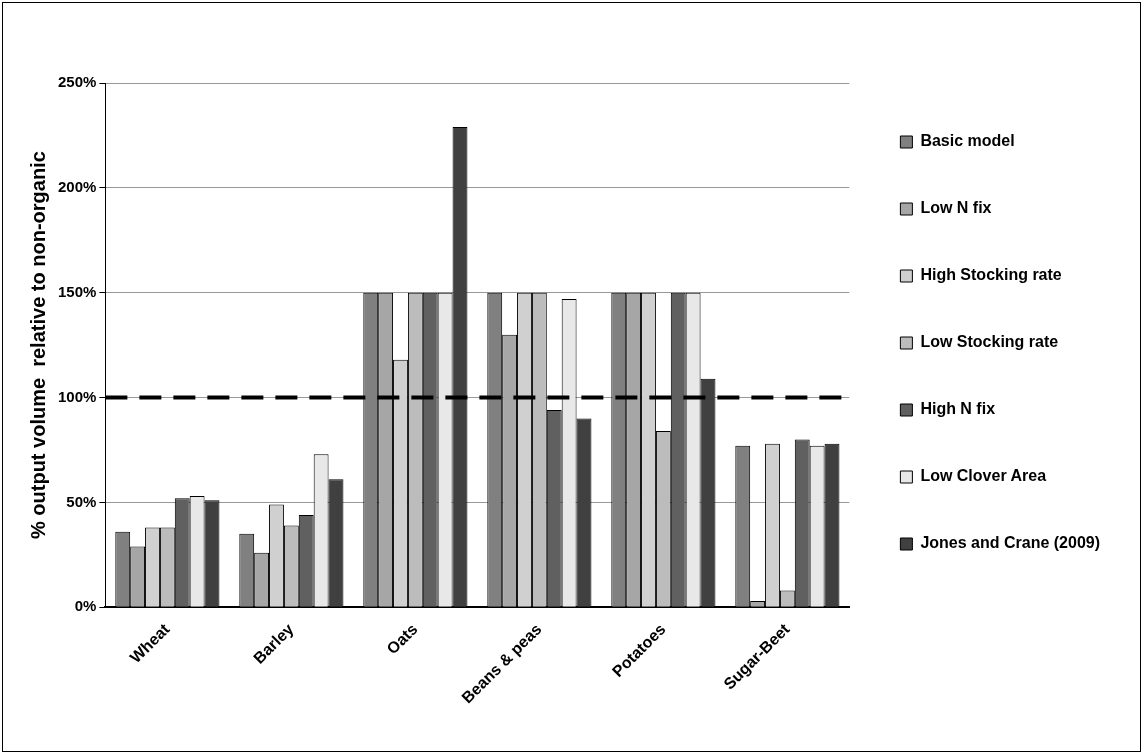  What do you see at coordinates (402, 639) in the screenshot?
I see `x-tick-label: Oats` at bounding box center [402, 639].